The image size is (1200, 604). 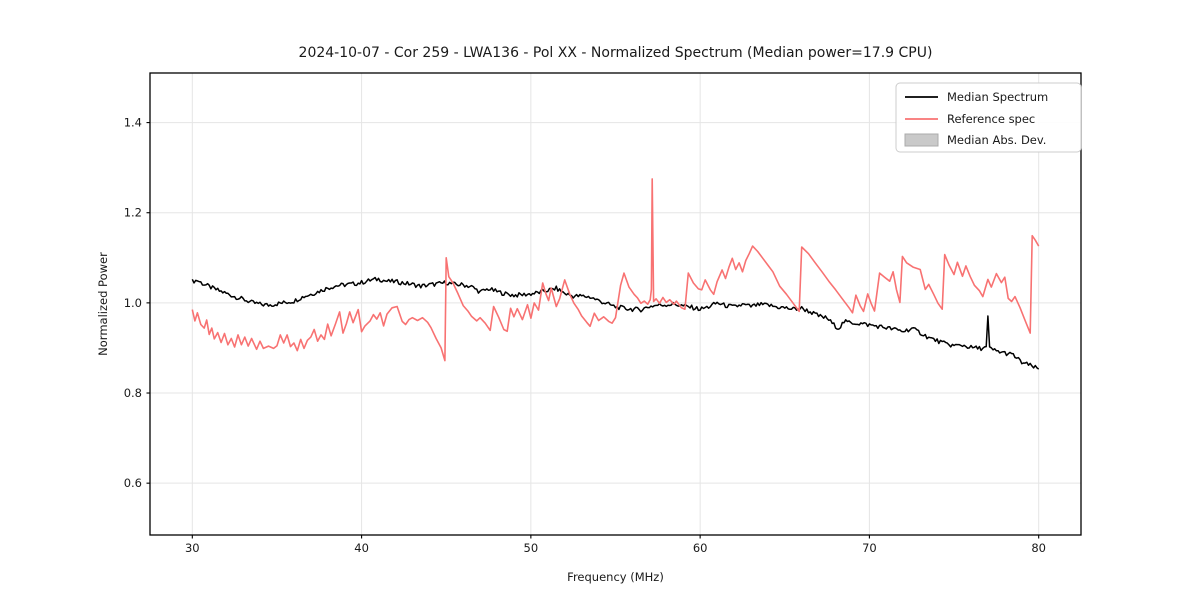 What do you see at coordinates (869, 548) in the screenshot?
I see `x-tick-label: 70` at bounding box center [869, 548].